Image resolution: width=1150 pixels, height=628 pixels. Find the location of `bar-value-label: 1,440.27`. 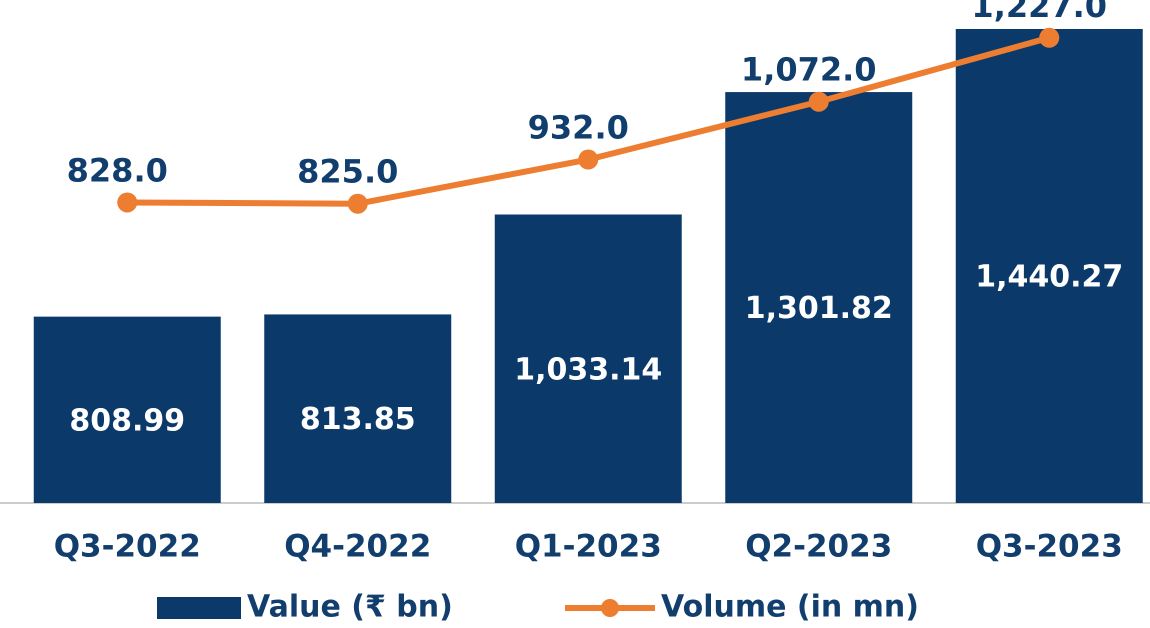

bar-value-label: 1,440.27 is located at coordinates (1049, 276).